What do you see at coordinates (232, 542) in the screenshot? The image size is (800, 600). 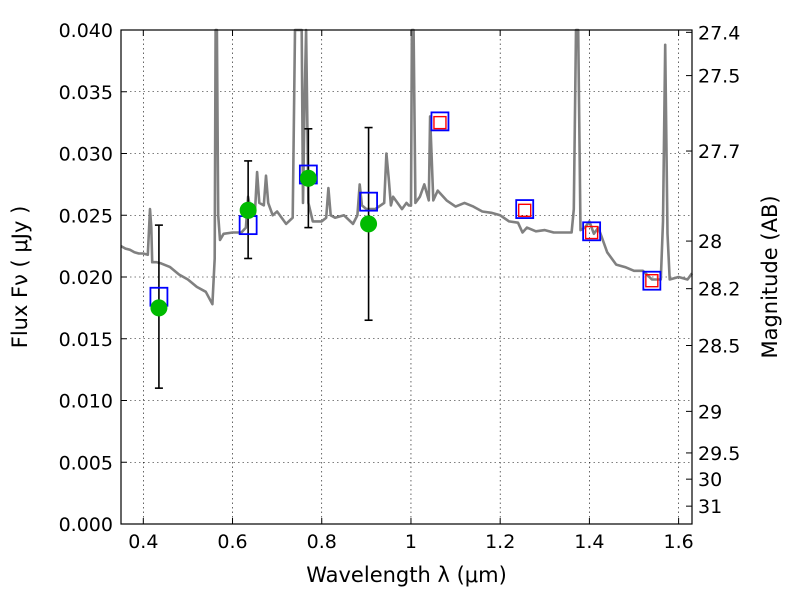 I see `x-tick-label: 0.6` at bounding box center [232, 542].